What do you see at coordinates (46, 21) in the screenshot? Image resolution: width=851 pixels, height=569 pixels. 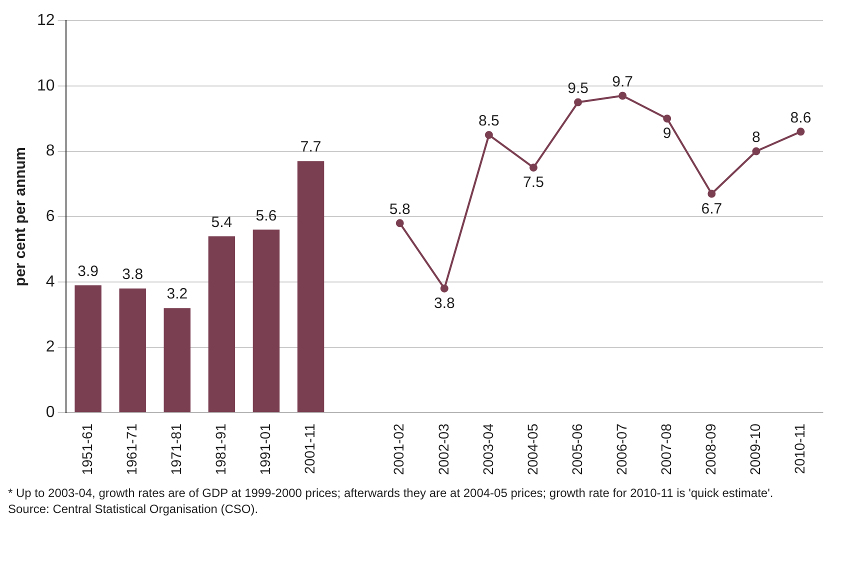 I see `y-tick-label: 12` at bounding box center [46, 21].